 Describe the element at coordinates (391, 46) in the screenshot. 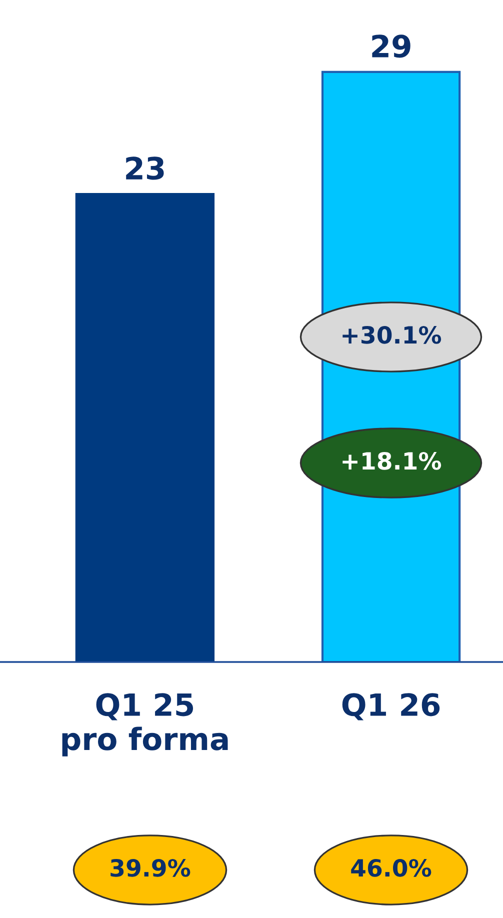

I see `data-label: 29` at that location.